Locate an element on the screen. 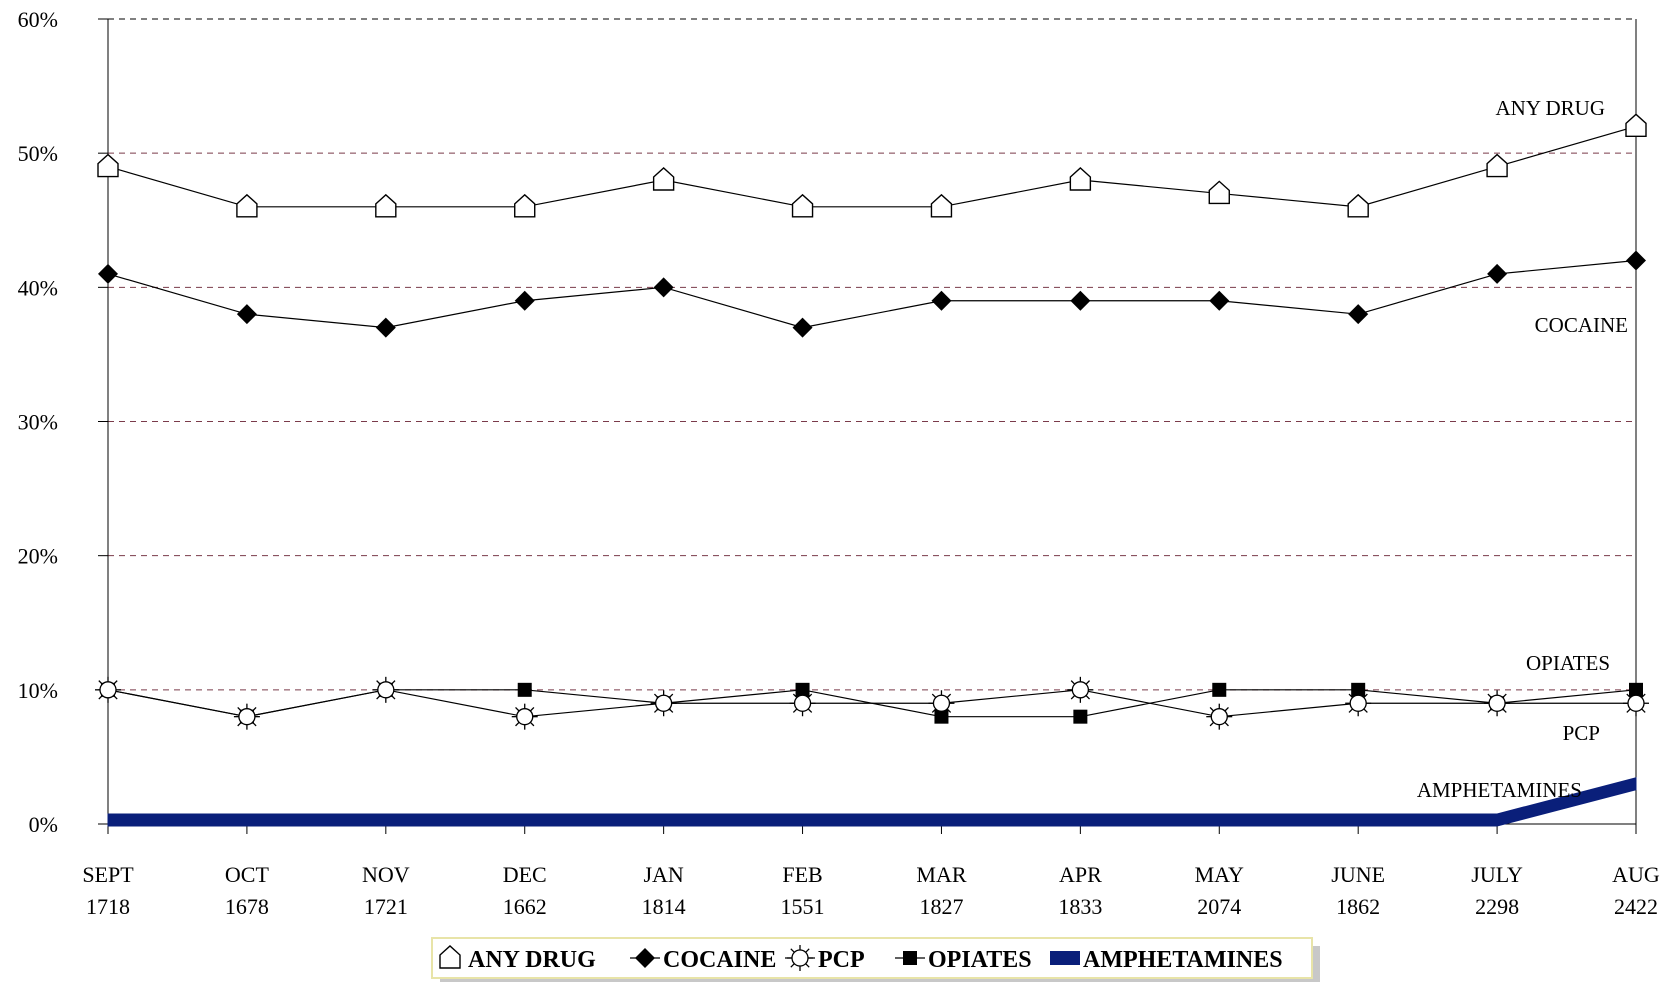 The height and width of the screenshot is (982, 1674). x-tick-month: JUNE is located at coordinates (1358, 874).